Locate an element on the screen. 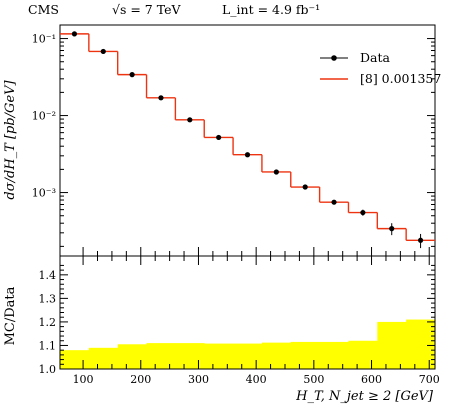 The image size is (450, 407). ratio-y-tick-label: 1.1 is located at coordinates (48, 345).